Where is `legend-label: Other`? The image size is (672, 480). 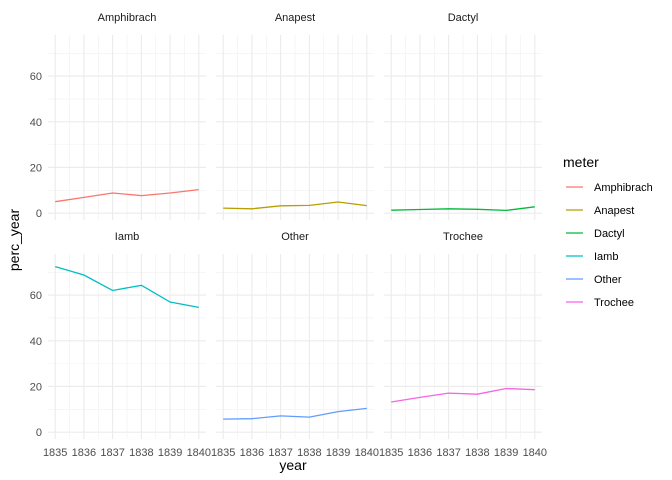
legend-label: Other is located at coordinates (608, 280).